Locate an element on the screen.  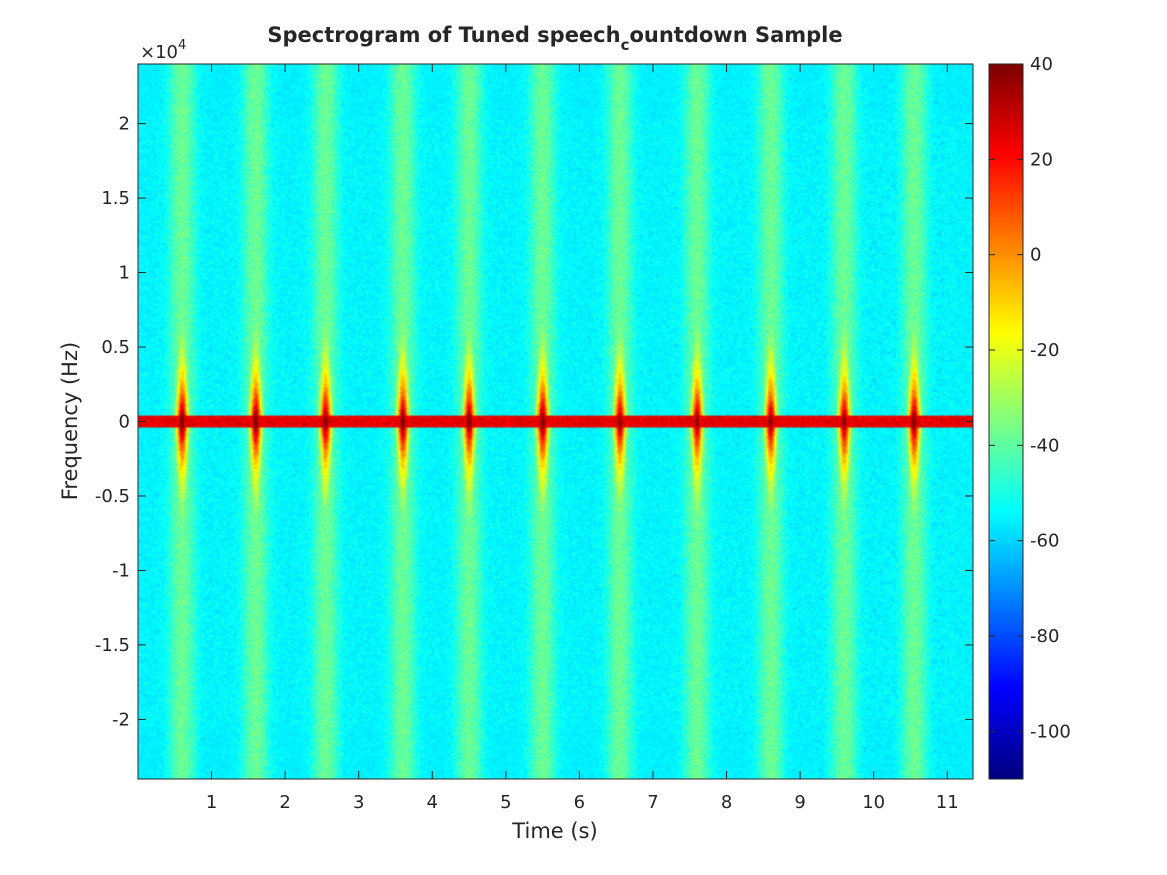
y-tick-label: 1.5 is located at coordinates (115, 198).